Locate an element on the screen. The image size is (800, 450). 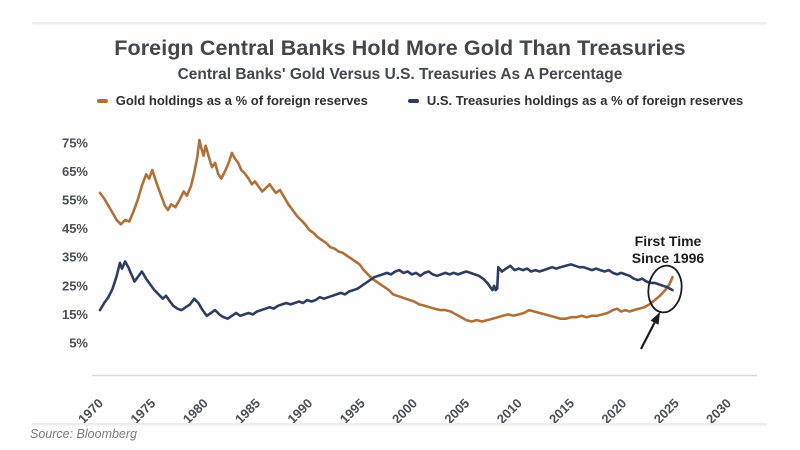
x-axis-label: 2025 is located at coordinates (666, 411).